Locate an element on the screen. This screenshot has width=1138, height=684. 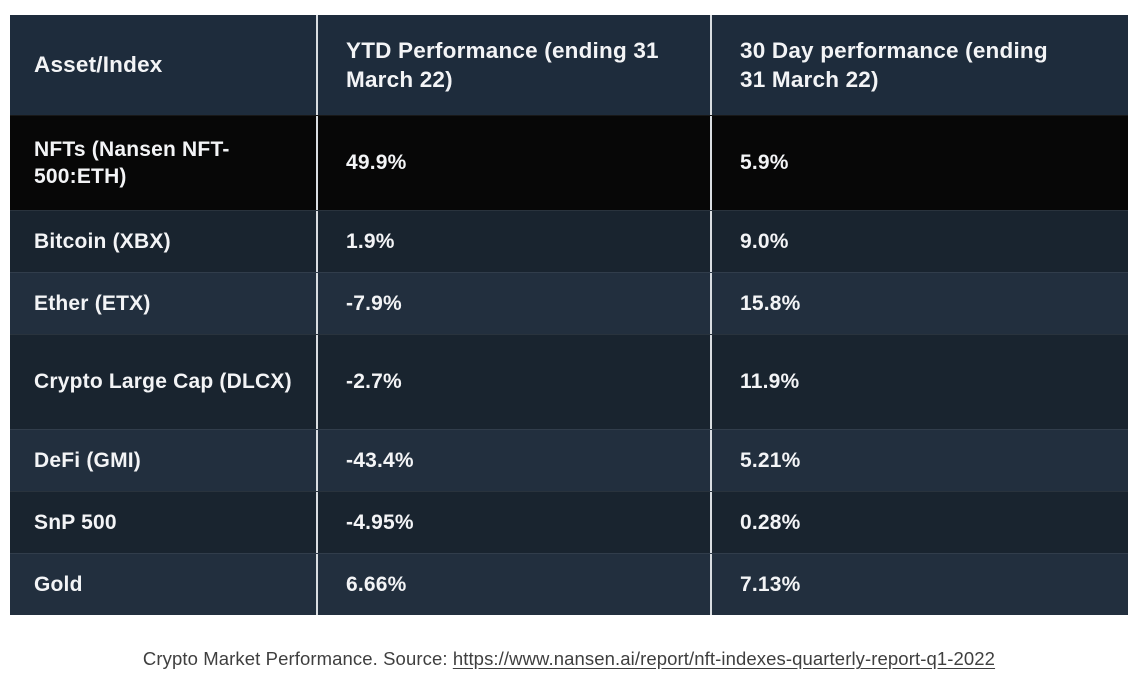
ytd-value-cell: -43.4% is located at coordinates (513, 460).